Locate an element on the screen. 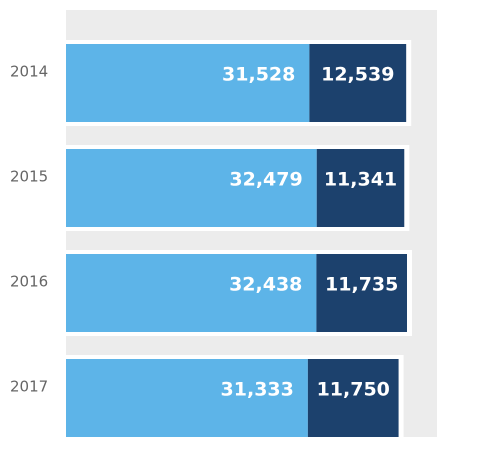 The height and width of the screenshot is (466, 491). year-label: 2014 is located at coordinates (29, 72).